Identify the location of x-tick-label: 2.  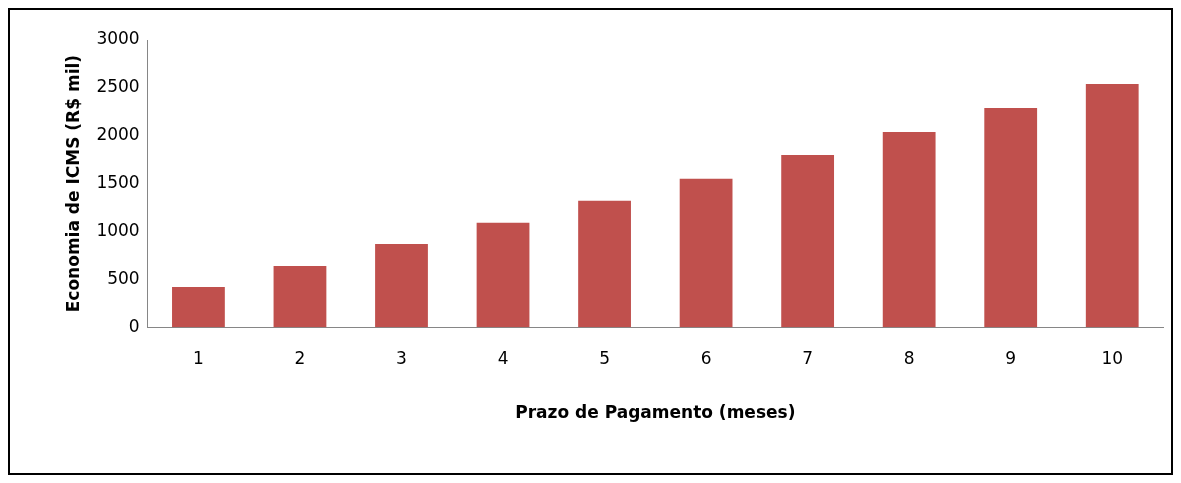
(300, 357).